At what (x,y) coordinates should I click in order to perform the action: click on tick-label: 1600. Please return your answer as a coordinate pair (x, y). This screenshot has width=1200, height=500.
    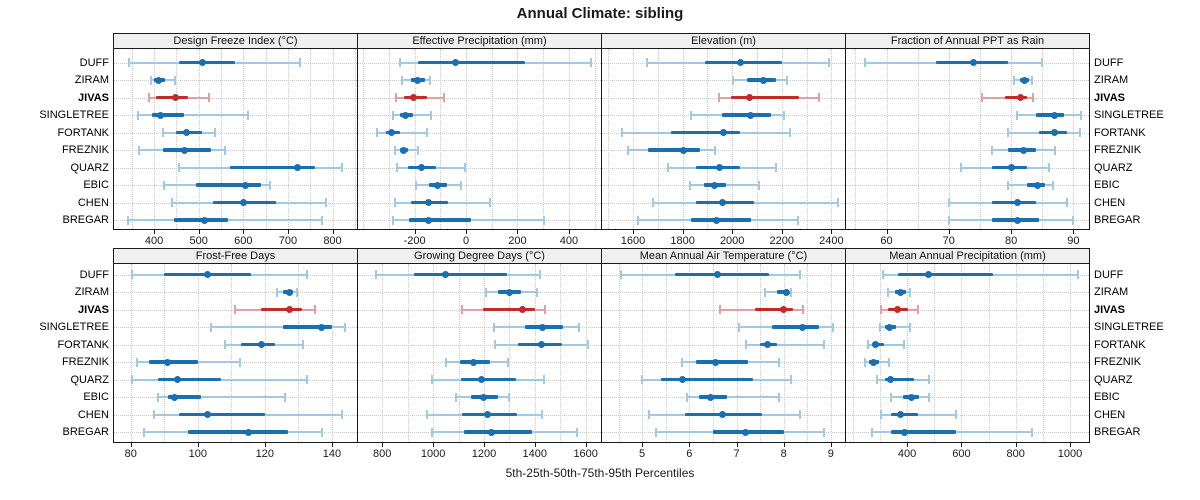
    Looking at the image, I should click on (585, 454).